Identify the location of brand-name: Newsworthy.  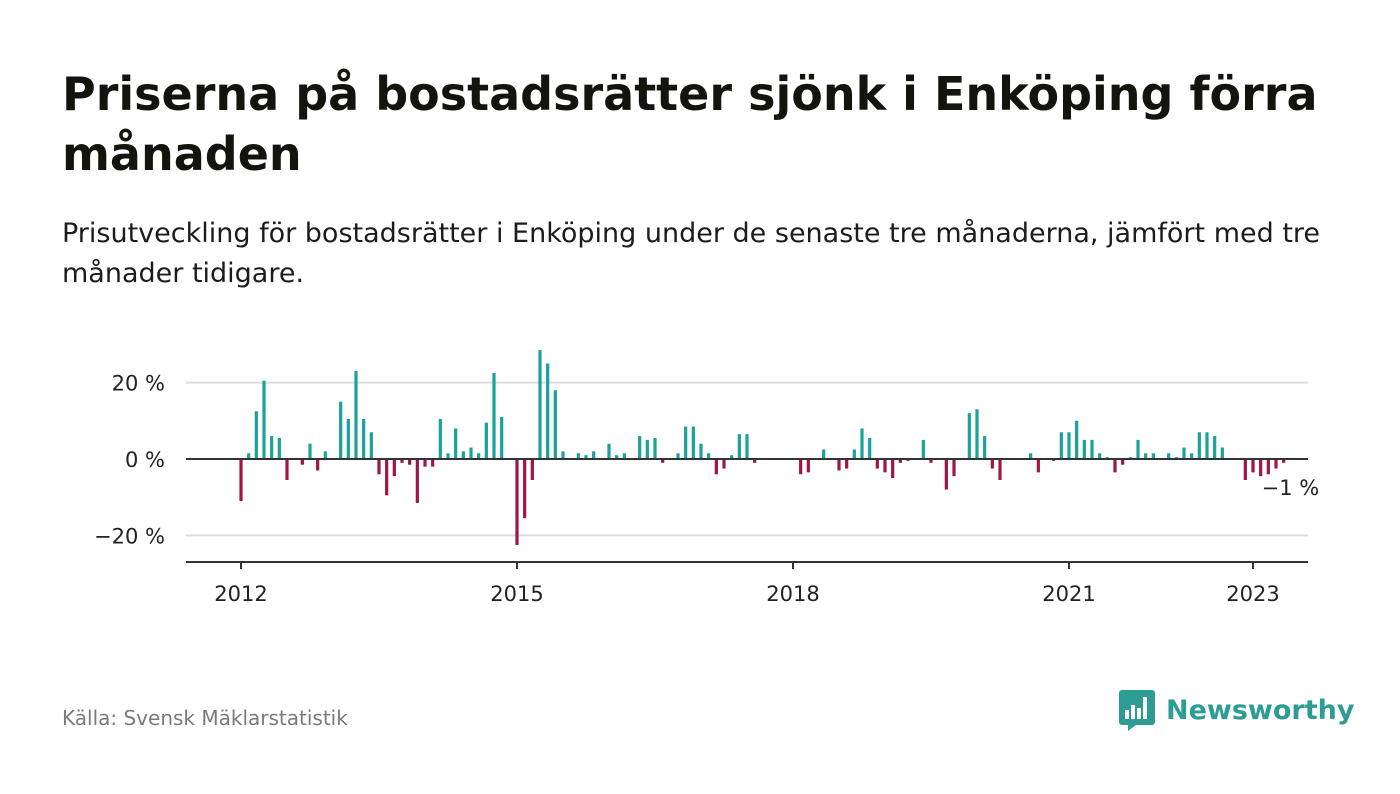
(1260, 710).